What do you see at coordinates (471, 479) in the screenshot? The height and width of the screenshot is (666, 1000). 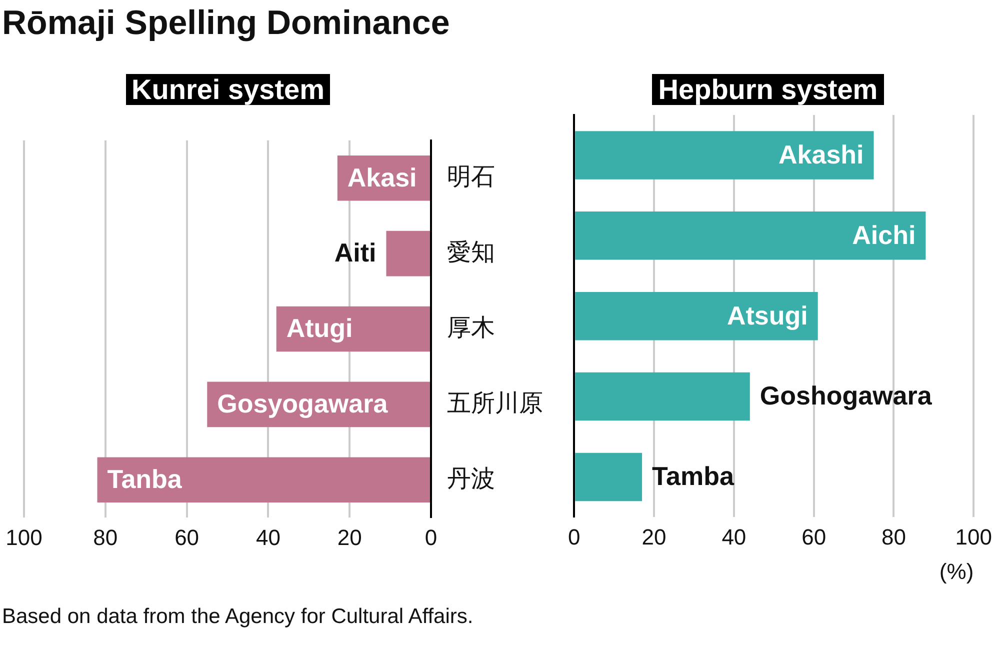 I see `y-tick-label: 丹波` at bounding box center [471, 479].